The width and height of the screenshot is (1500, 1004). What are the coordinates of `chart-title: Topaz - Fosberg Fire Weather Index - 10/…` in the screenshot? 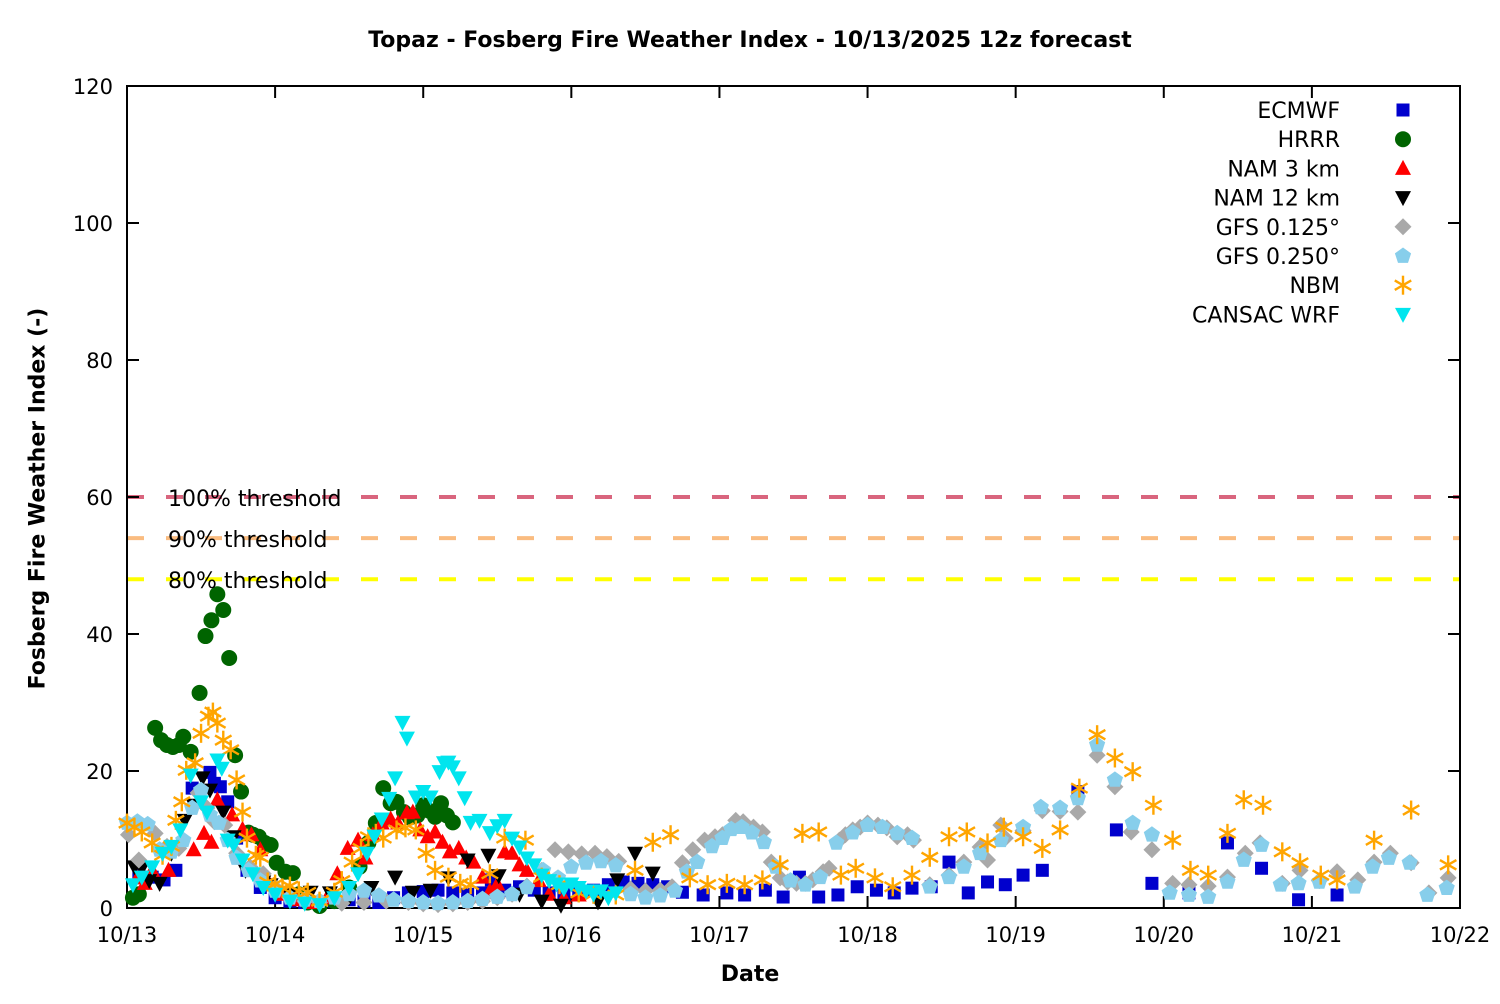 It's located at (750, 40).